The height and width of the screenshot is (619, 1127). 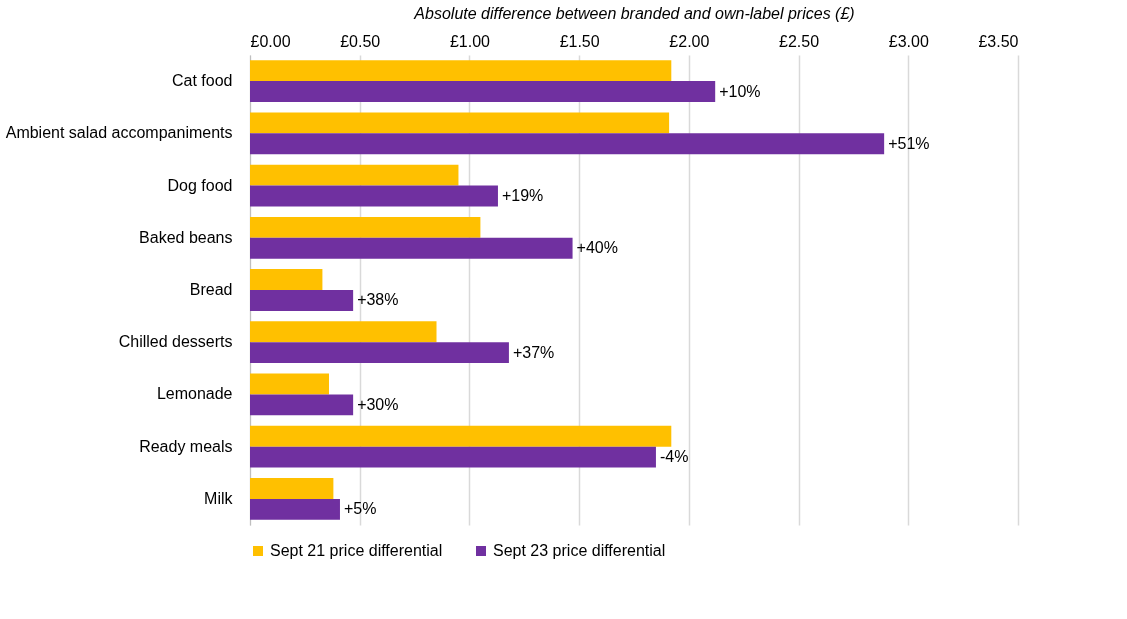 I want to click on y-tick-label: Dog food, so click(x=200, y=185).